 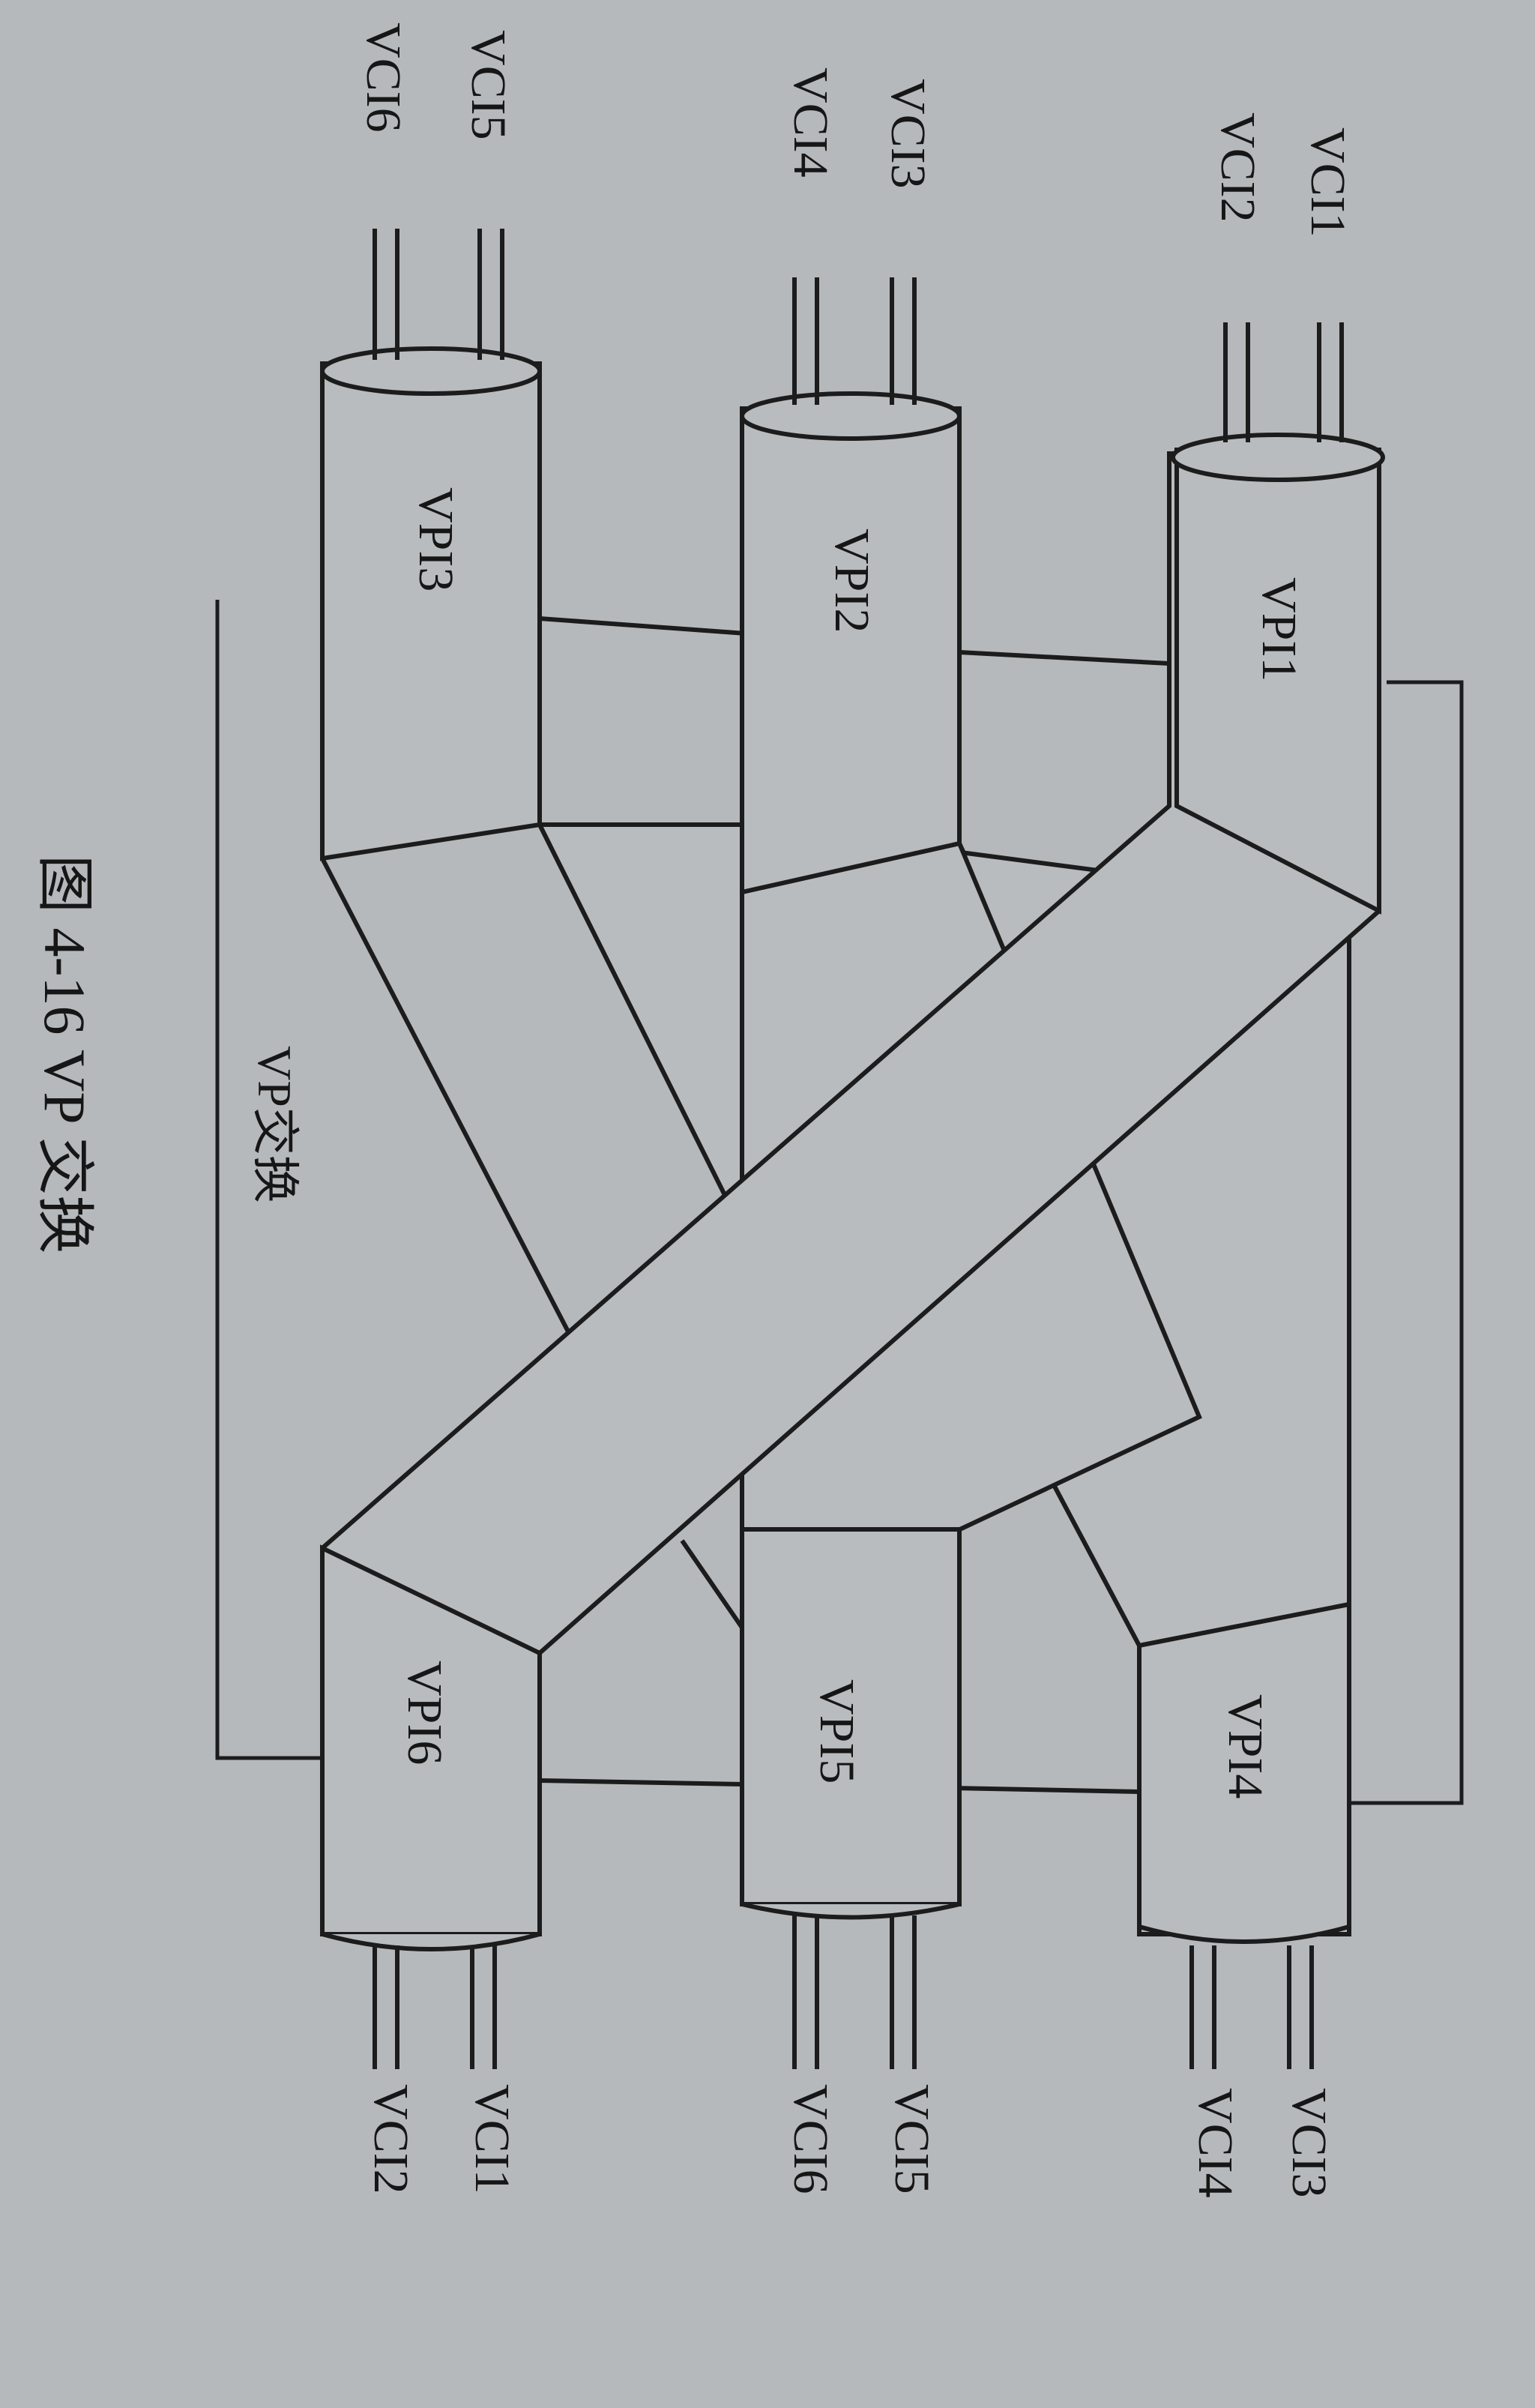 I want to click on switch-label: VP交换, so click(x=274, y=1124).